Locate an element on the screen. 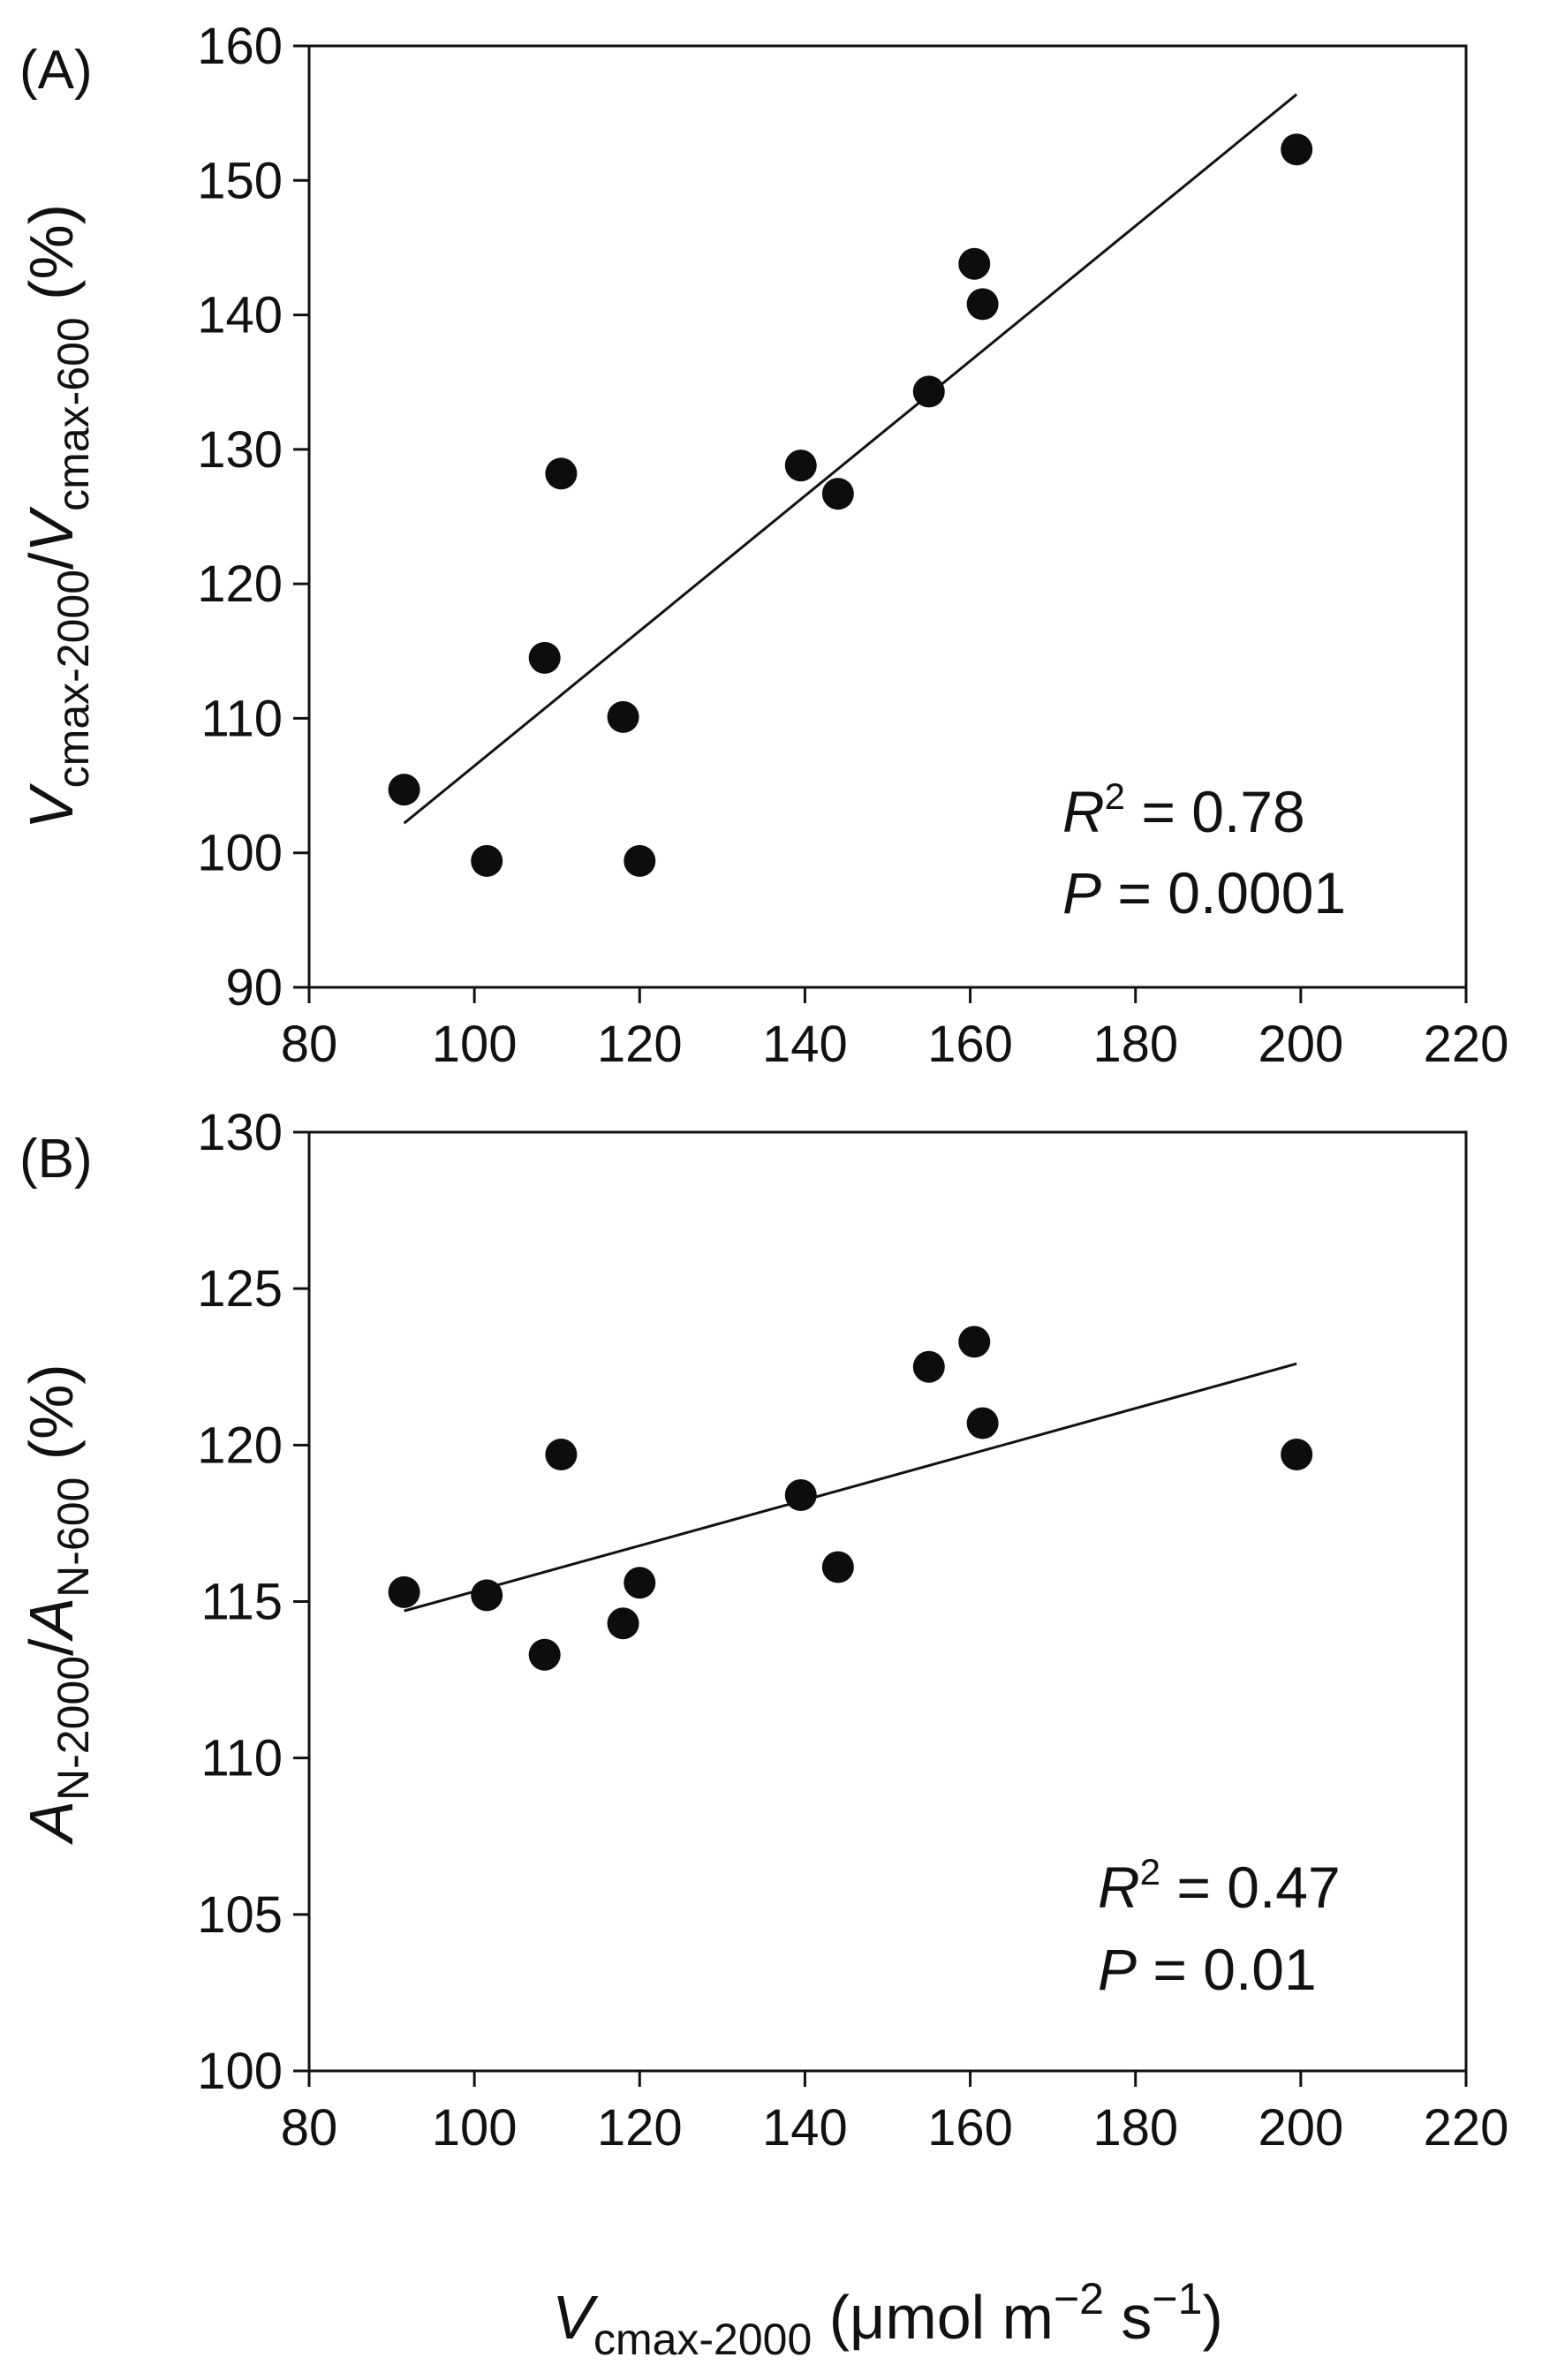 The height and width of the screenshot is (2380, 1542). y-tick-label-a: 130 is located at coordinates (240, 450).